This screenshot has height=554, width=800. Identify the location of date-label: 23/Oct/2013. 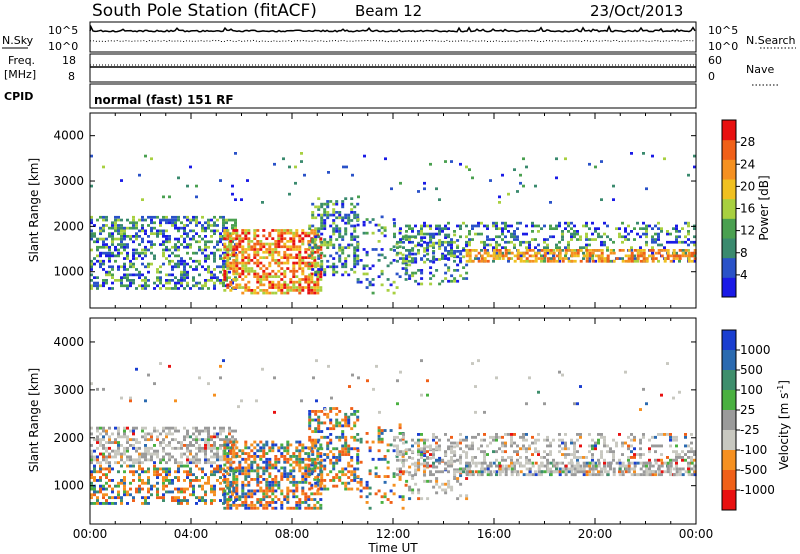
(636, 11).